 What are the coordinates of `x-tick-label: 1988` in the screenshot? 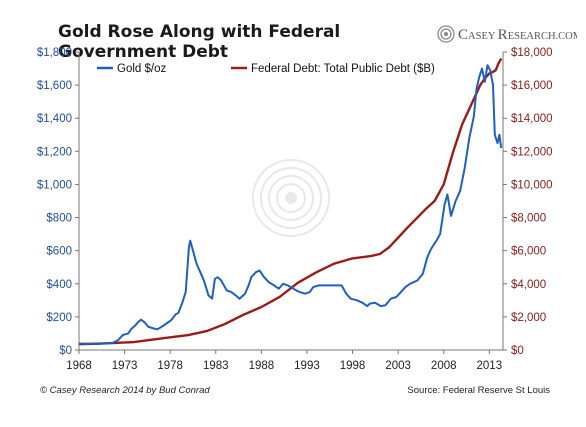 It's located at (262, 366).